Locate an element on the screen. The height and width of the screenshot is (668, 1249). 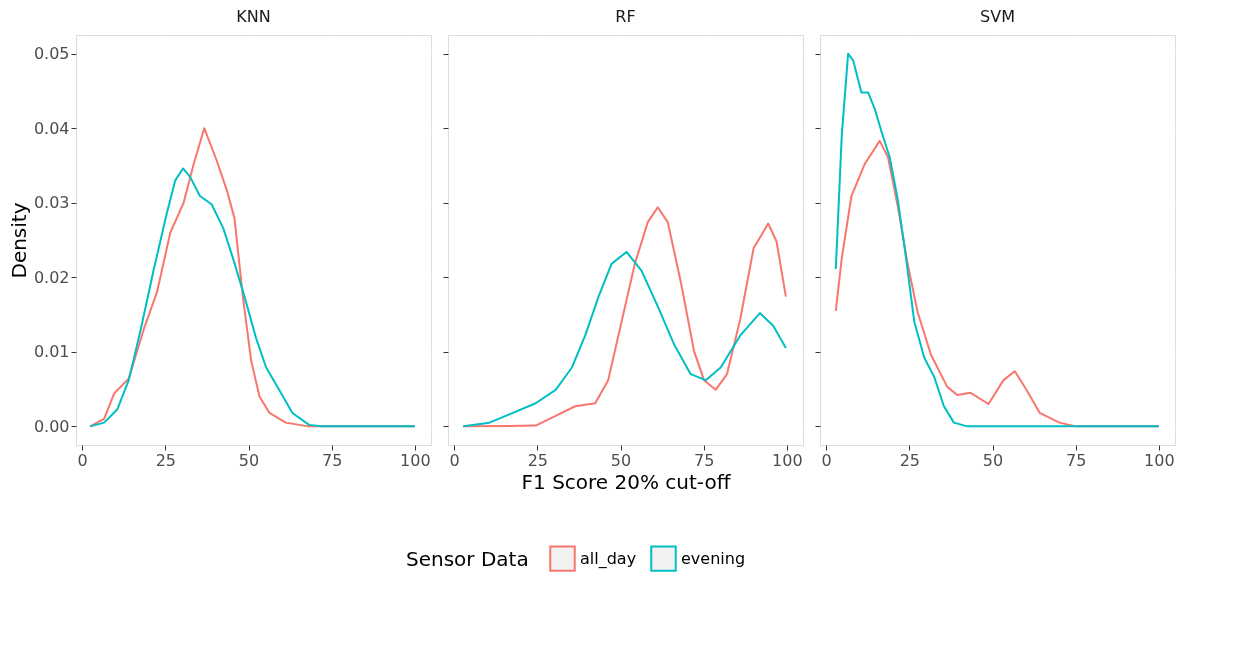
legend-label: evening is located at coordinates (713, 558).